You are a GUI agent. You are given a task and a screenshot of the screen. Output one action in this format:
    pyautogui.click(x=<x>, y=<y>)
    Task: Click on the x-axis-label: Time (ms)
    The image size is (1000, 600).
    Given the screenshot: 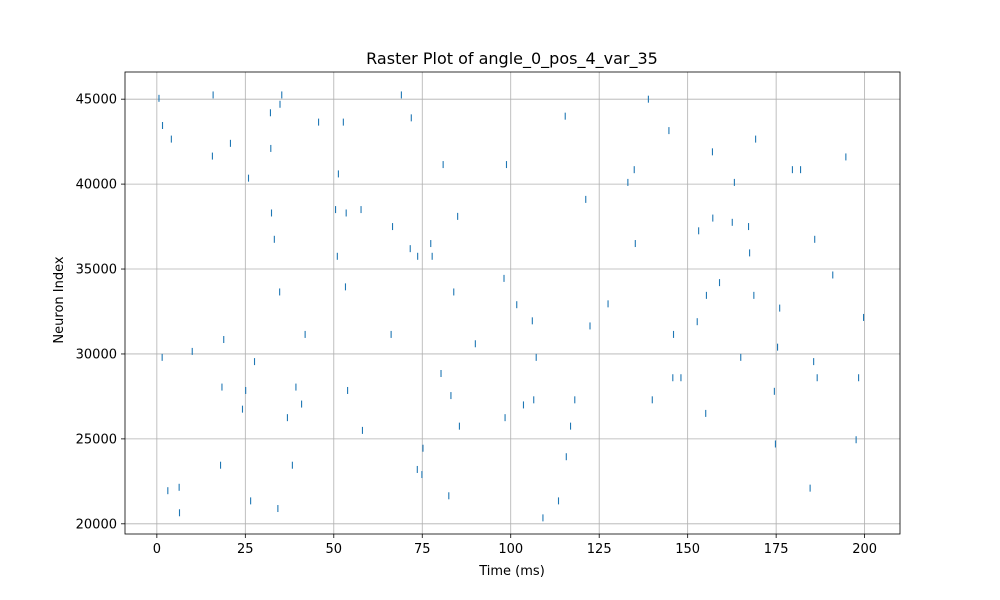 What is the action you would take?
    pyautogui.click(x=511, y=571)
    